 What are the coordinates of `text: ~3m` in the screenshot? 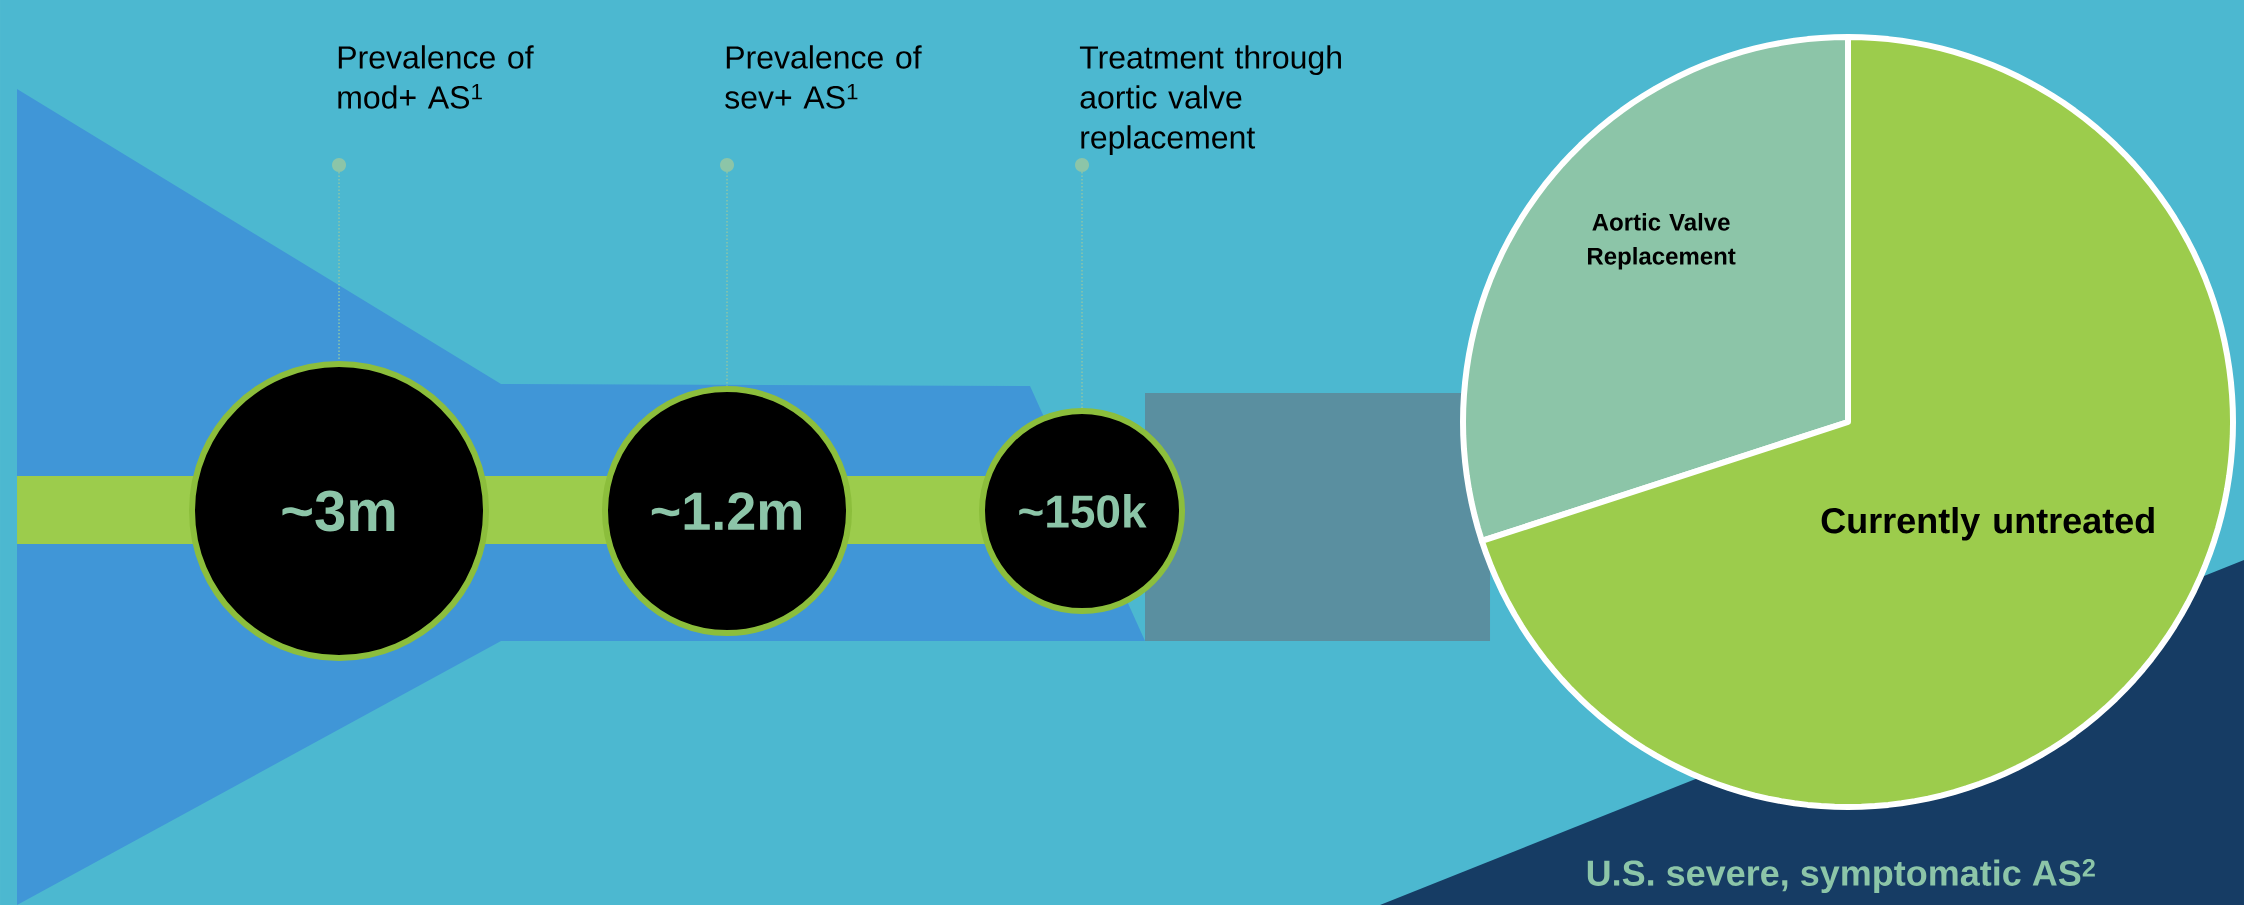 It's located at (338, 511).